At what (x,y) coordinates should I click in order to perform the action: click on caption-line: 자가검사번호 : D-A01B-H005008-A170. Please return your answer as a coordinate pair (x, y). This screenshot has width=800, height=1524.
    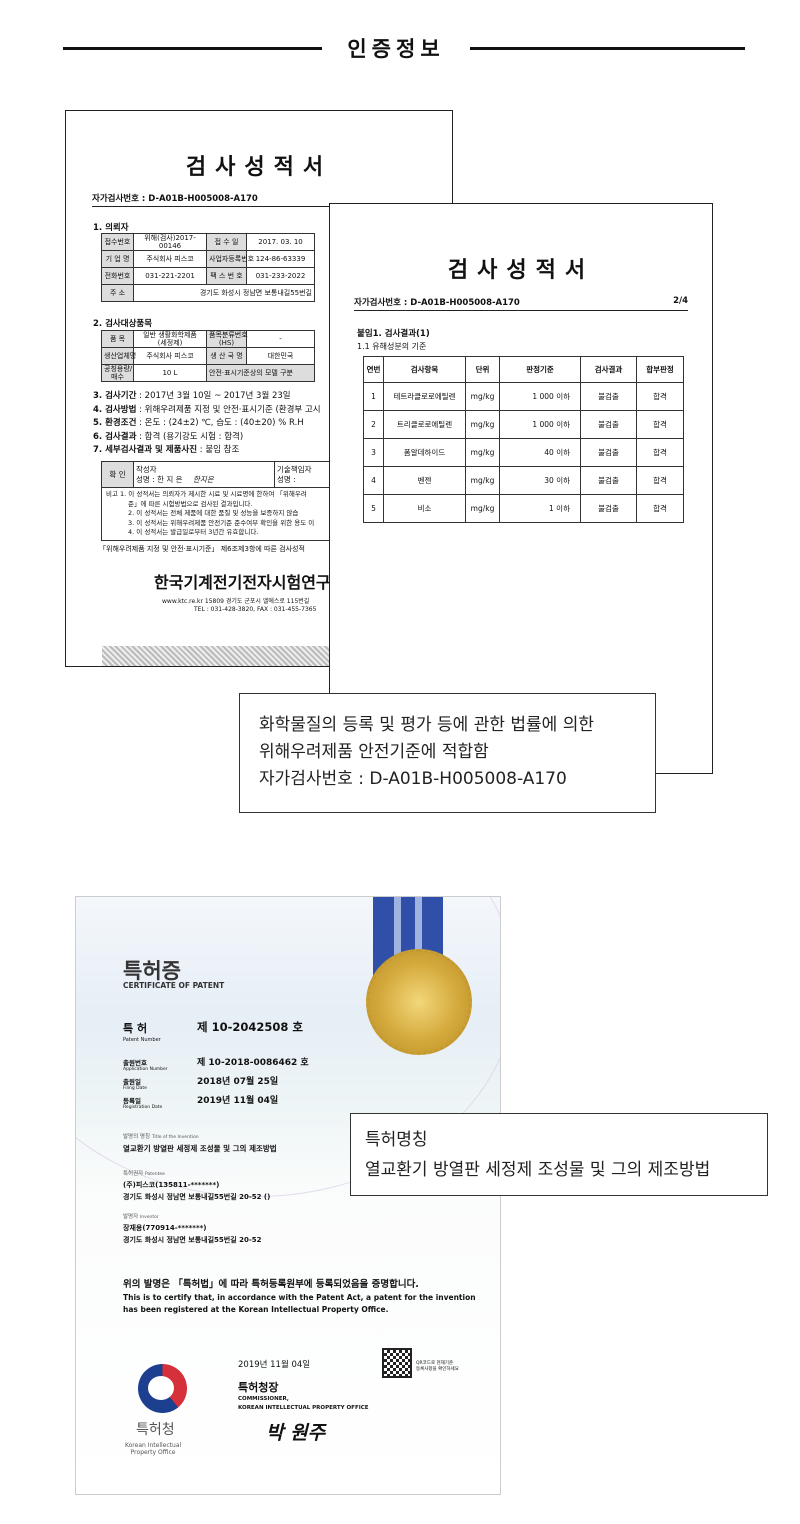
    Looking at the image, I should click on (413, 779).